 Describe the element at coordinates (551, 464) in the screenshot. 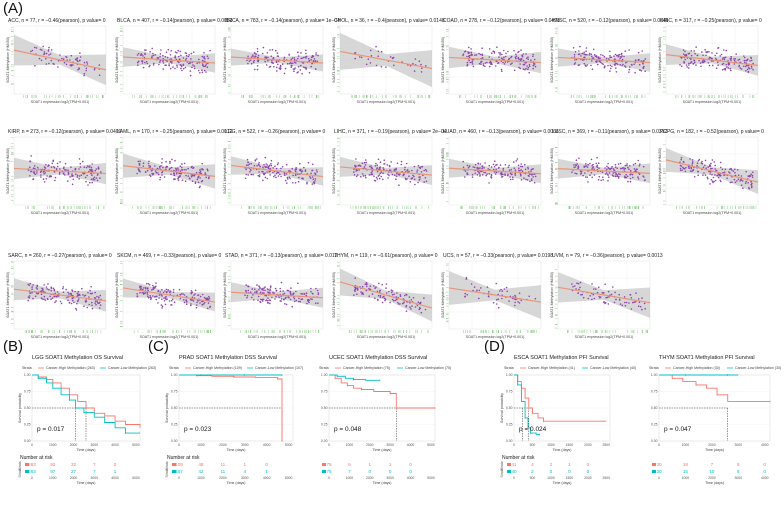

I see `risk-count: 2` at that location.